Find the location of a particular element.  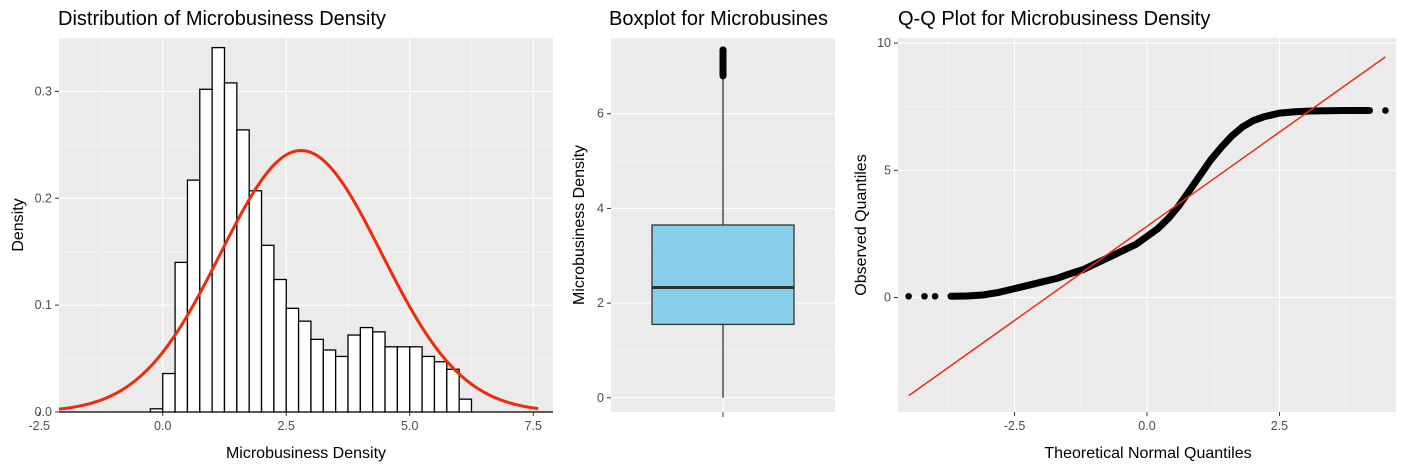

y-tick-label: 5 is located at coordinates (887, 170).